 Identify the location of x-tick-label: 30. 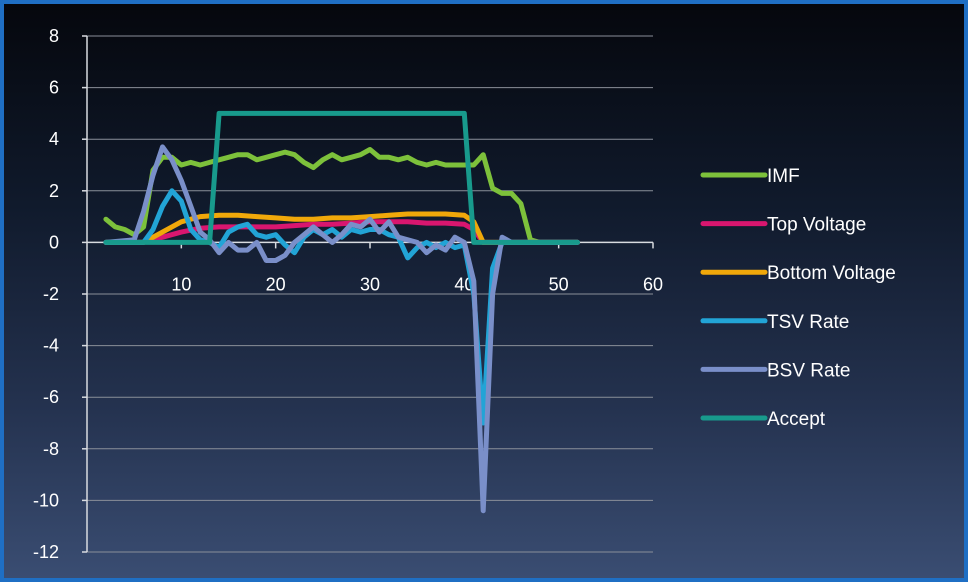
(370, 284).